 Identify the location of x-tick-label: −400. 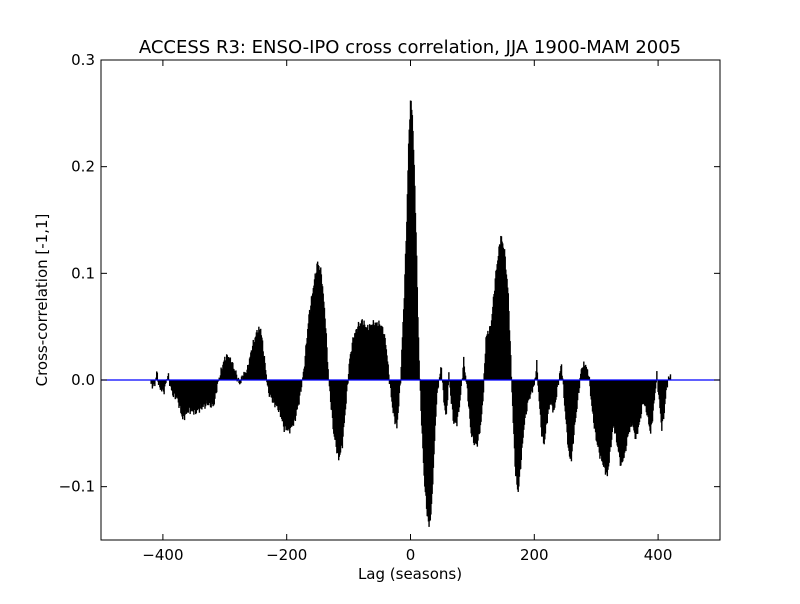
(162, 555).